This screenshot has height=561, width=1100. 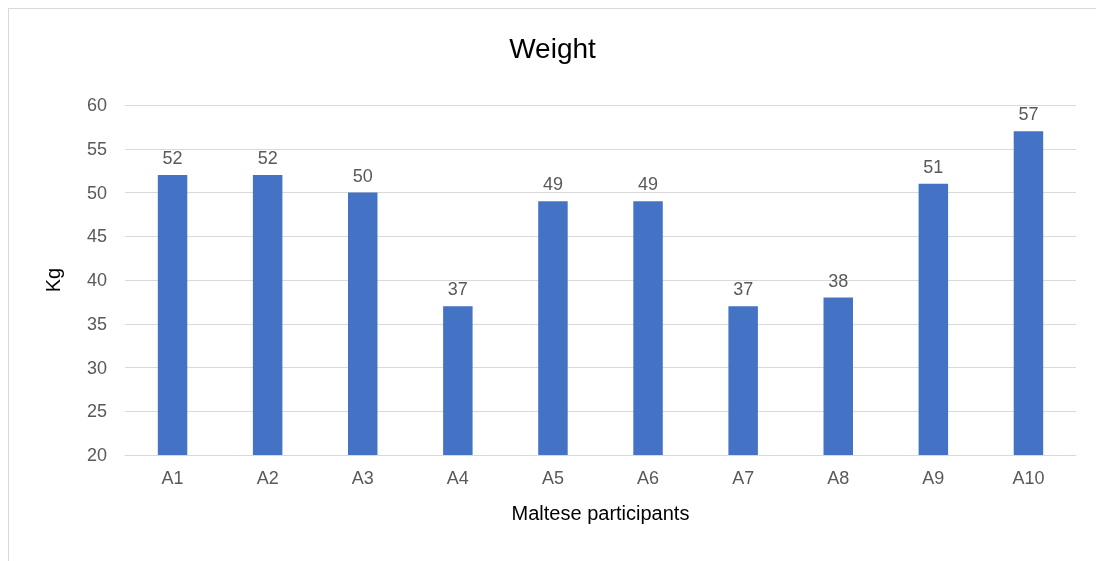 I want to click on x-tick-label: A4, so click(x=457, y=478).